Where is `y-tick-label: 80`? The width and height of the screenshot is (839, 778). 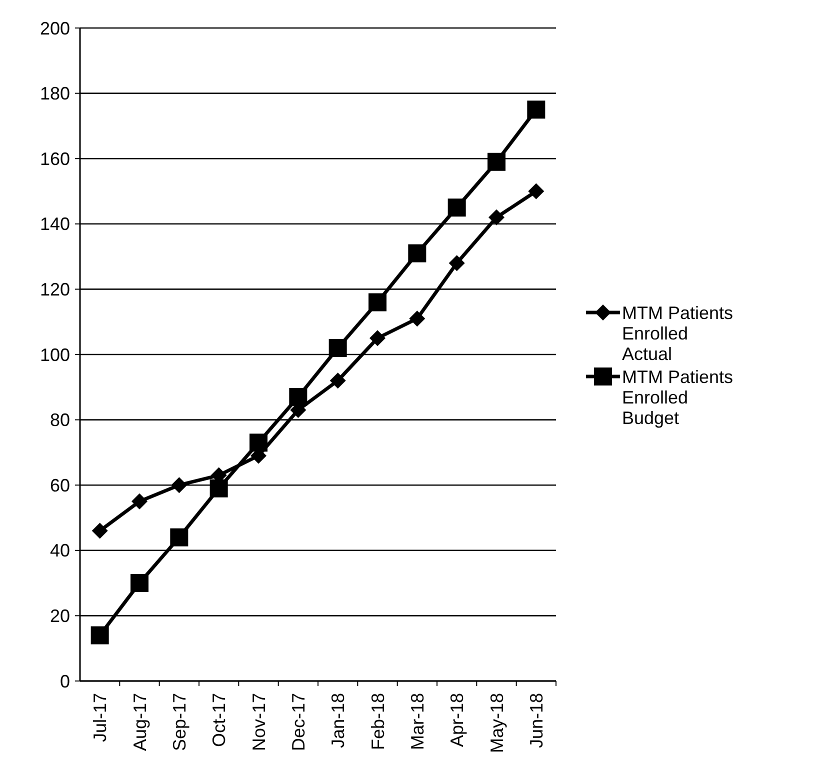 y-tick-label: 80 is located at coordinates (60, 420).